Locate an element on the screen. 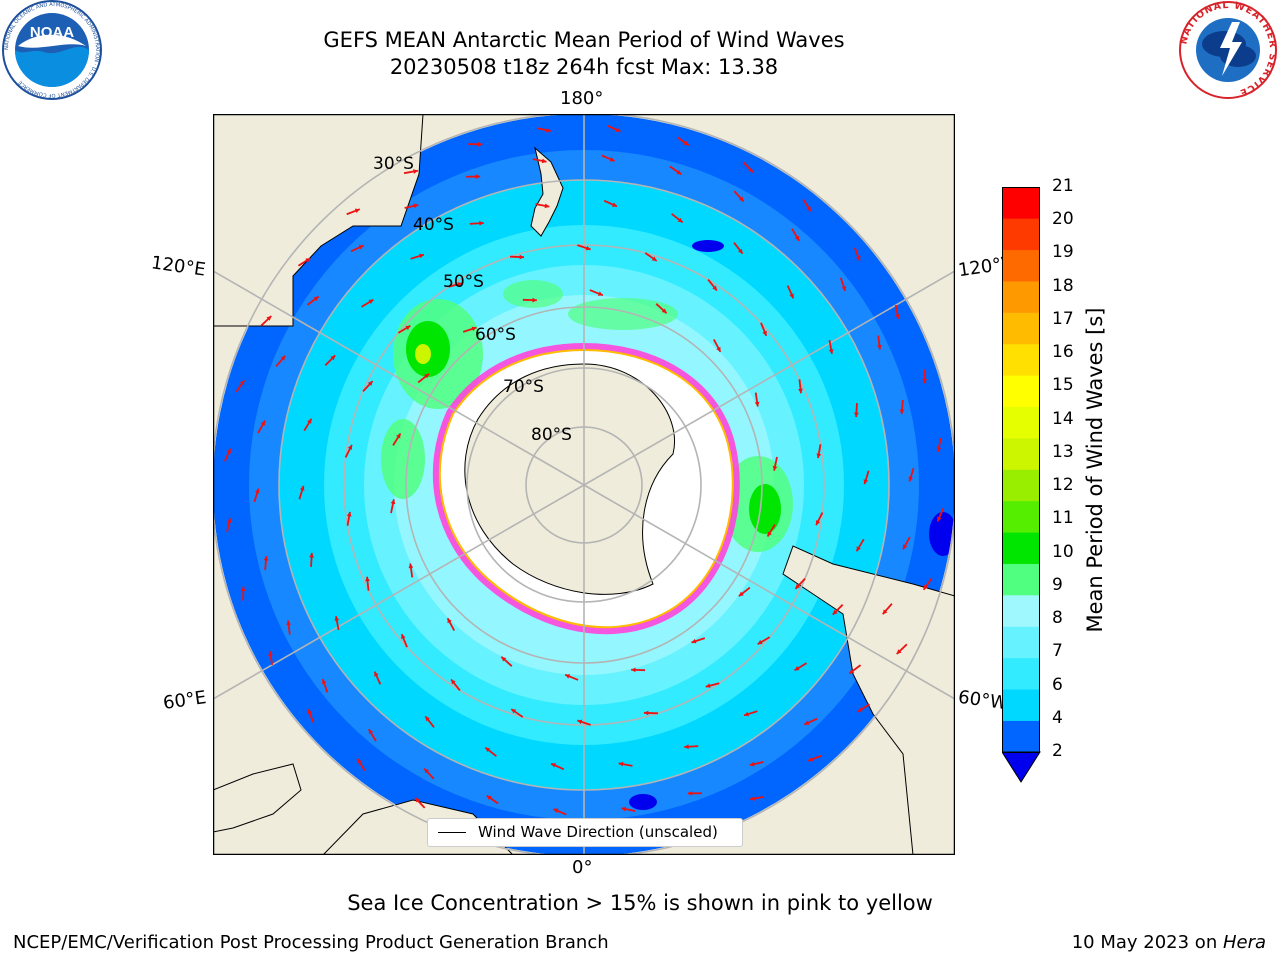  lon-label-180: 180° is located at coordinates (582, 98).